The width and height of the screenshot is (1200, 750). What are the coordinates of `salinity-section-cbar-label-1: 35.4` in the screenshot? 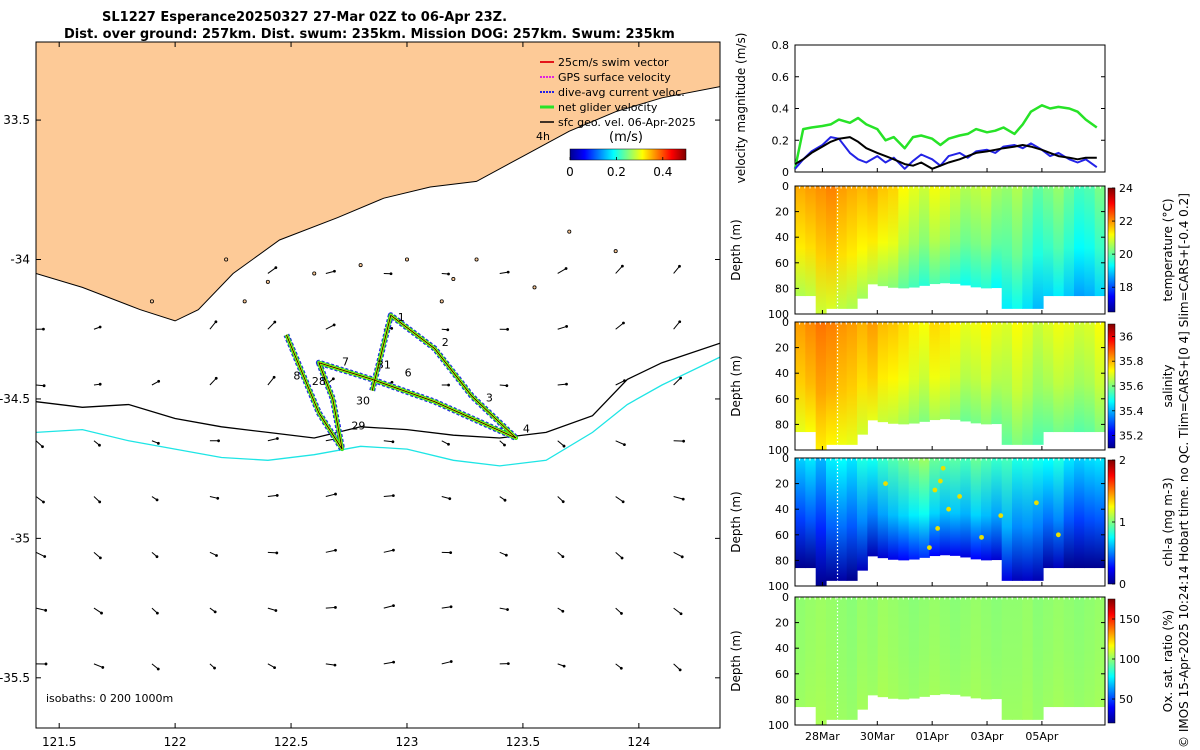 It's located at (1131, 411).